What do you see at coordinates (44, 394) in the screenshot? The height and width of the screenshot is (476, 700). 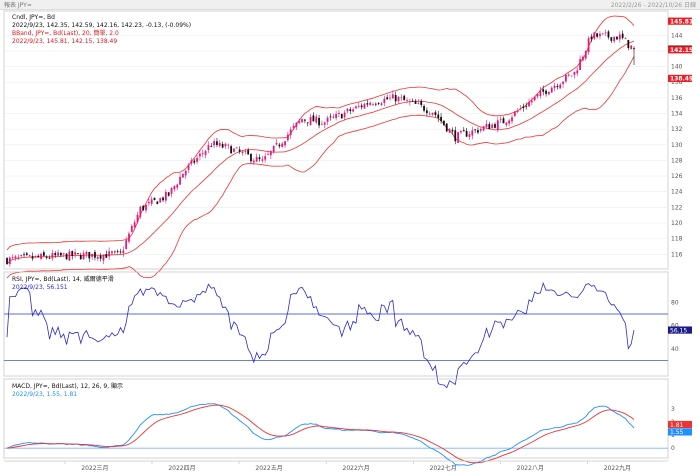 I see `legend-macd-values: 2022/9/23, 1.55, 1.81` at bounding box center [44, 394].